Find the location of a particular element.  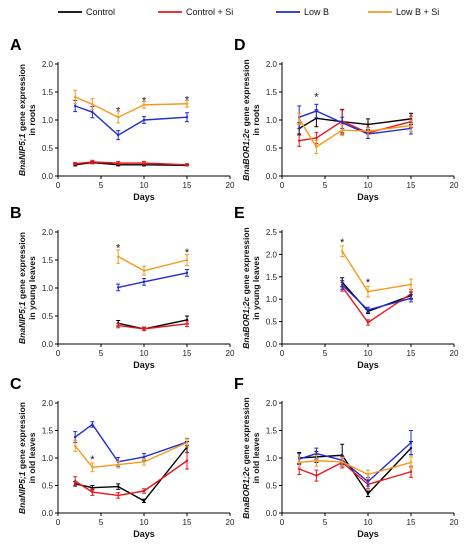

x-tick-label-A-2: 10 is located at coordinates (144, 185).